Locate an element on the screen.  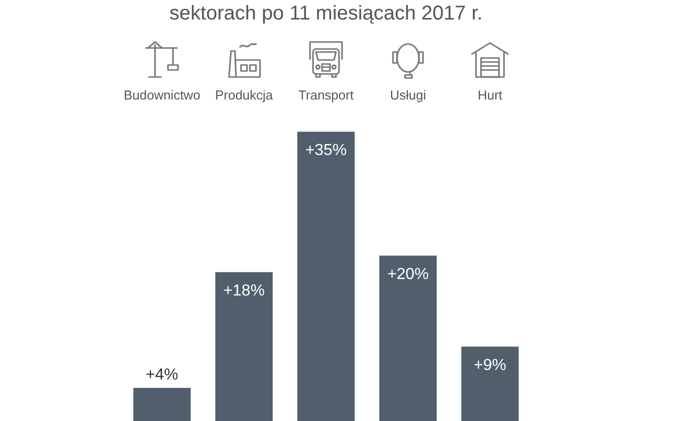
data-label: +35% is located at coordinates (326, 151).